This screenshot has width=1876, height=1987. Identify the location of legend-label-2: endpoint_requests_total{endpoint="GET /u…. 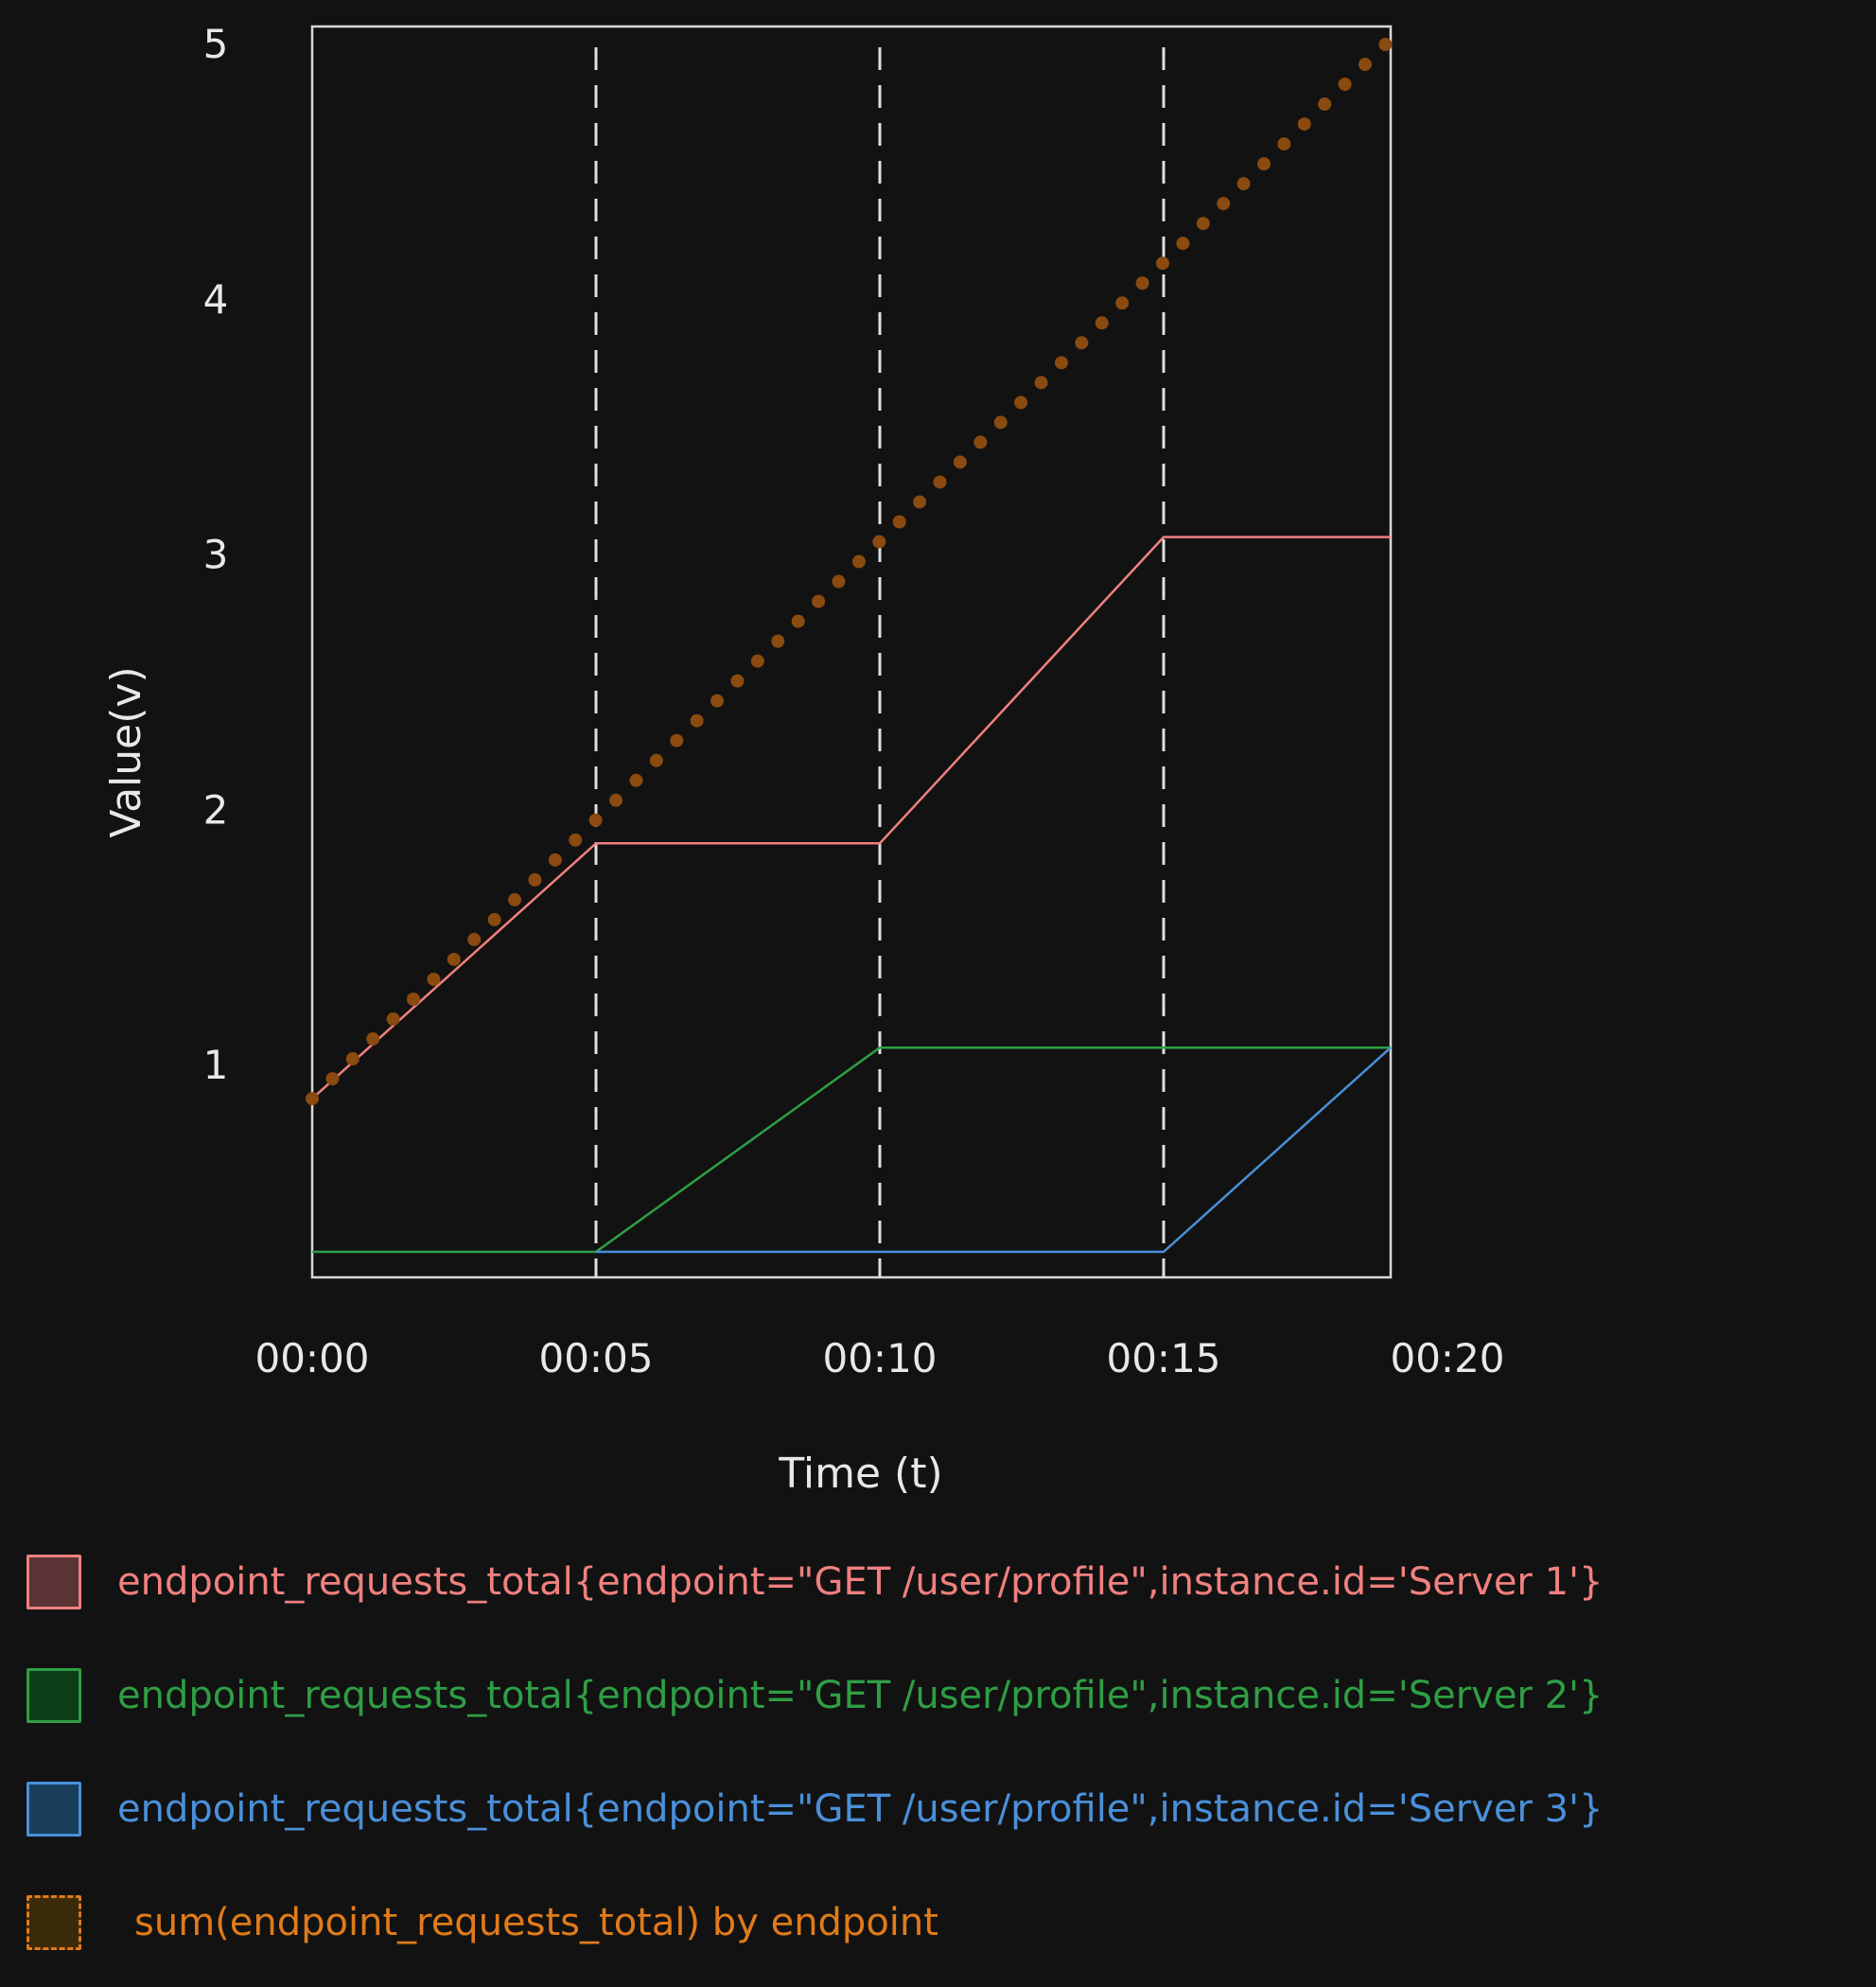
(860, 1695).